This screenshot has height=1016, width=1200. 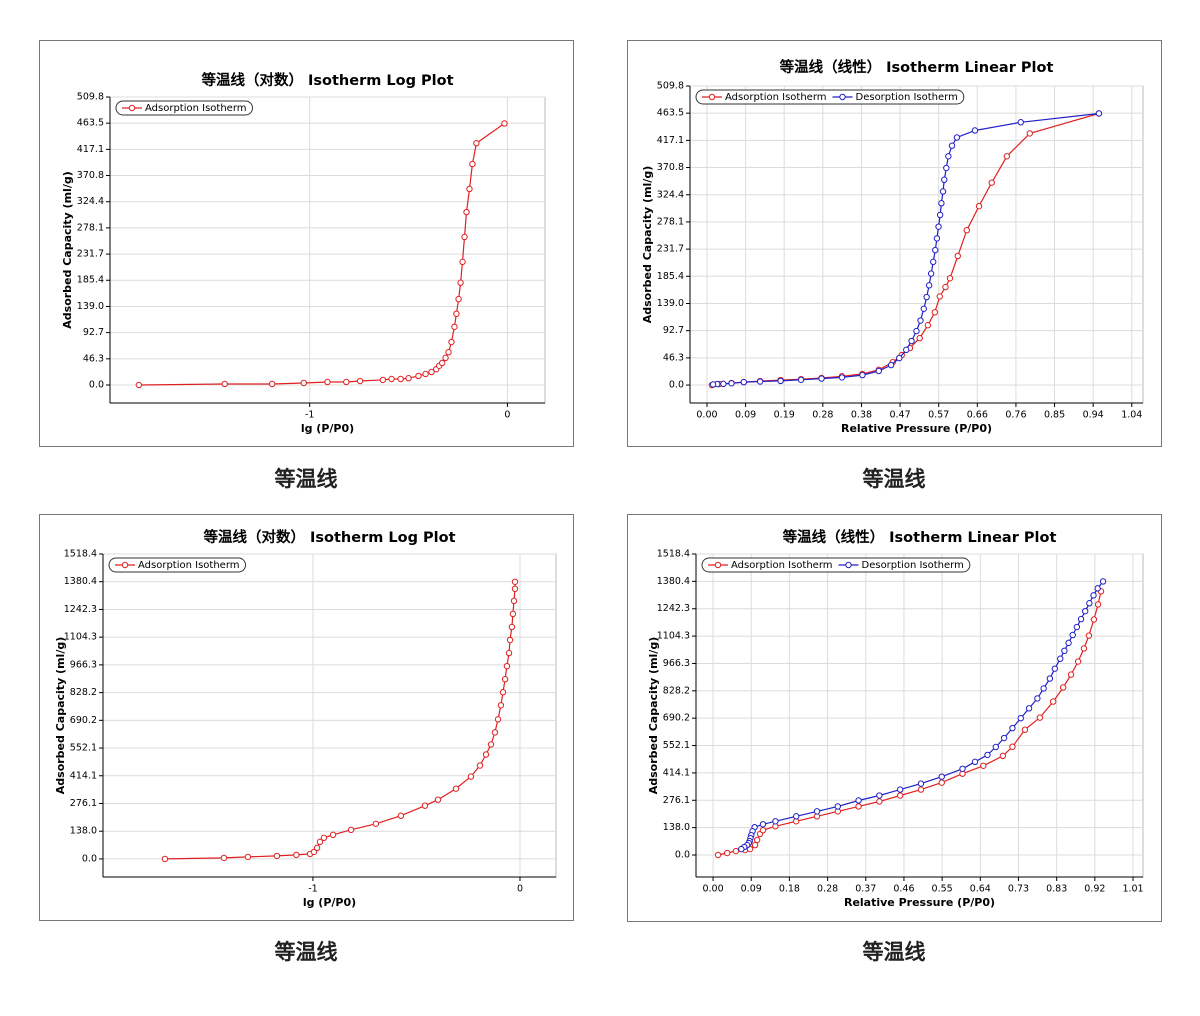 I want to click on y-tick-label: 370.8, so click(x=90, y=175).